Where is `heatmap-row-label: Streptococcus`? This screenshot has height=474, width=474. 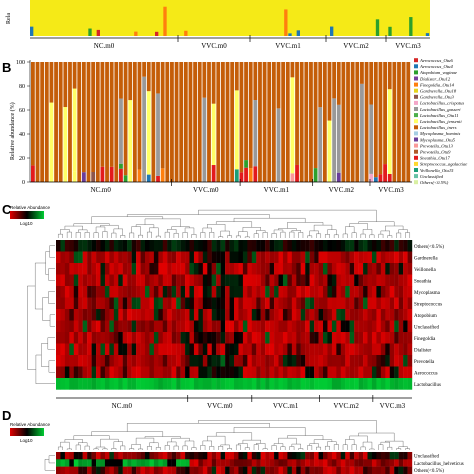
heatmap-row-label: Streptococcus is located at coordinates (428, 305).